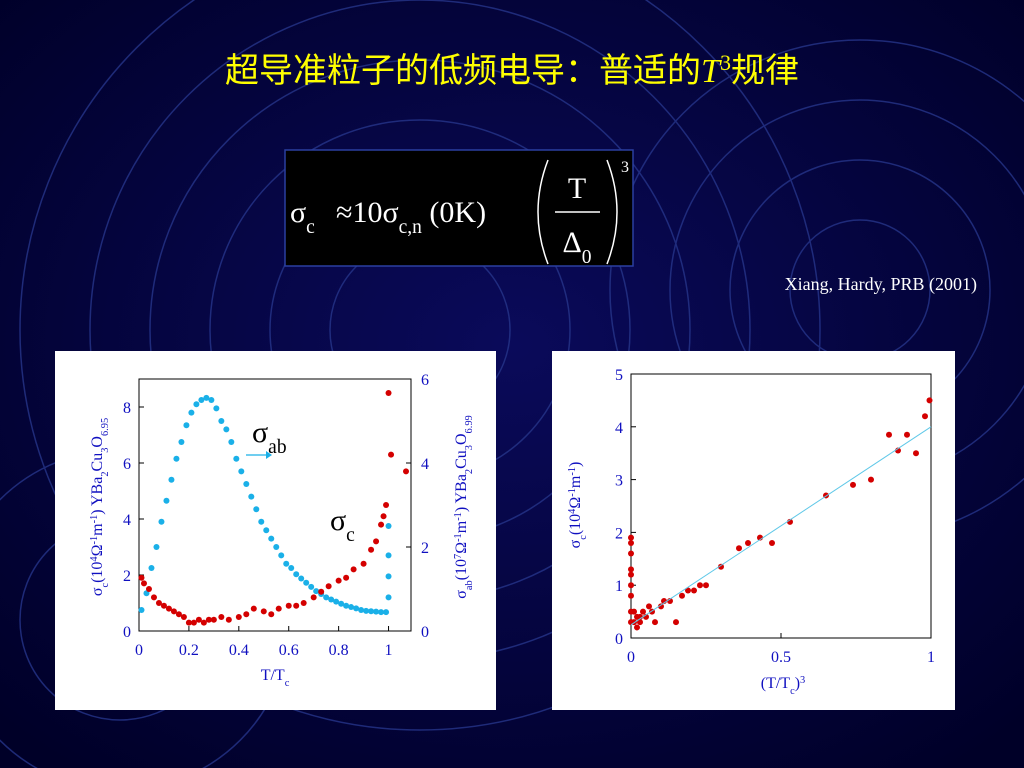 The image size is (1024, 768). What do you see at coordinates (583, 537) in the screenshot?
I see `y-axis-label-part: c` at bounding box center [583, 537].